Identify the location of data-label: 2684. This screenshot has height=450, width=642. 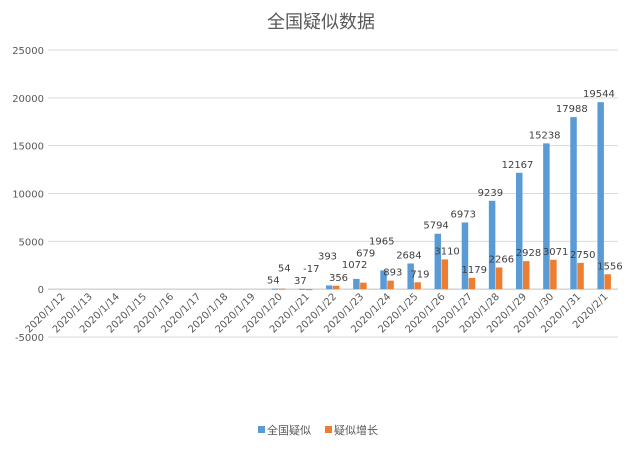
(408, 255).